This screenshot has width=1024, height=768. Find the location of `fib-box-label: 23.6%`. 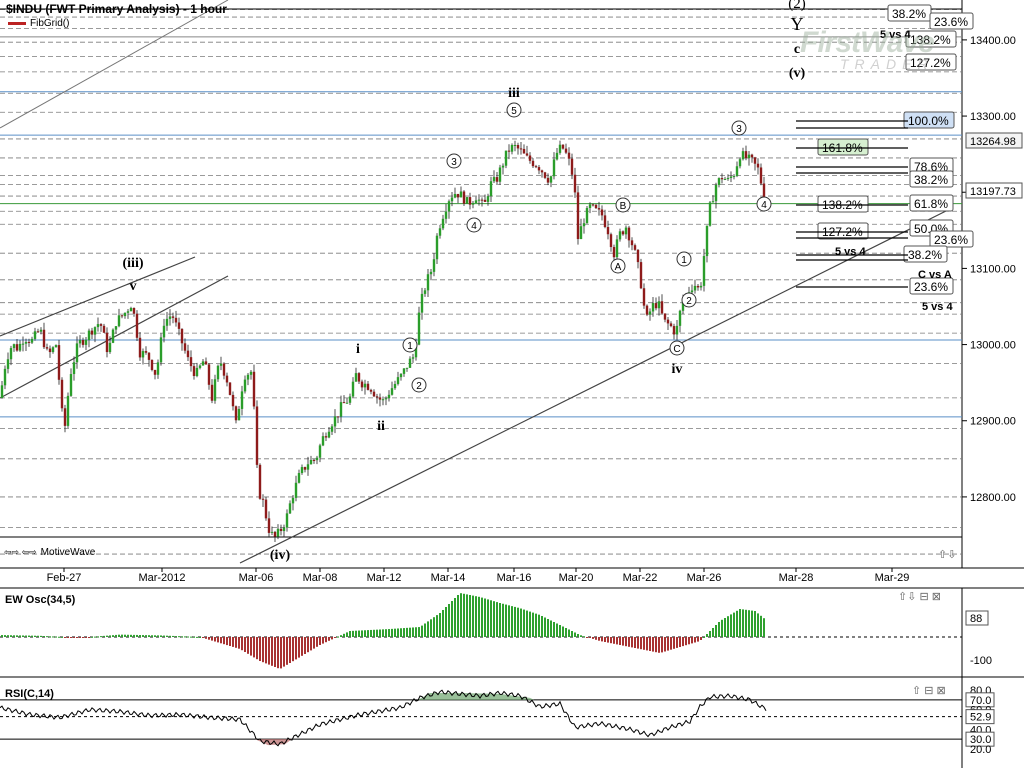

fib-box-label: 23.6% is located at coordinates (951, 240).